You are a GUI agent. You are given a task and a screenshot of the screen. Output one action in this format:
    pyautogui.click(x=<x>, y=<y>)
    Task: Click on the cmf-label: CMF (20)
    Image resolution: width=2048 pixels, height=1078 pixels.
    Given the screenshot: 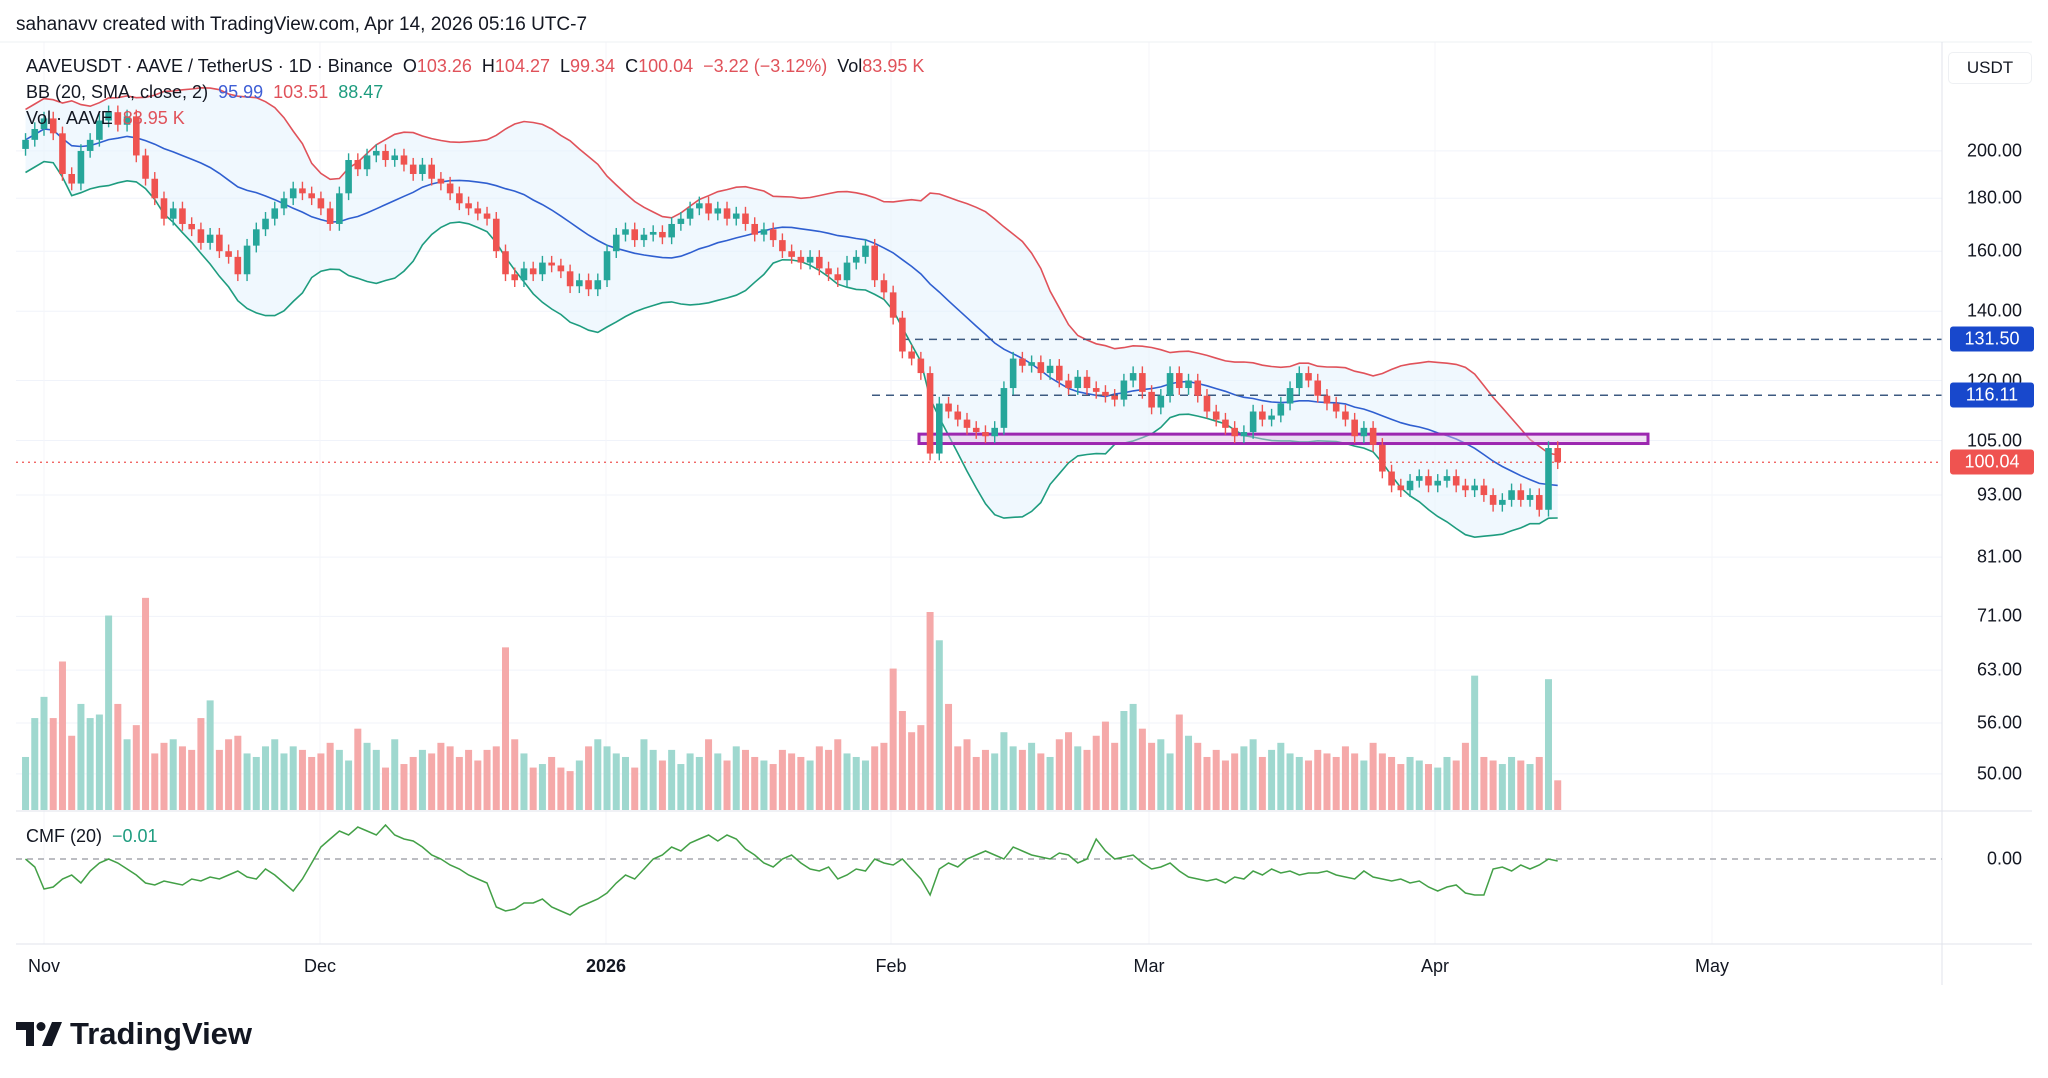 What is the action you would take?
    pyautogui.click(x=64, y=836)
    